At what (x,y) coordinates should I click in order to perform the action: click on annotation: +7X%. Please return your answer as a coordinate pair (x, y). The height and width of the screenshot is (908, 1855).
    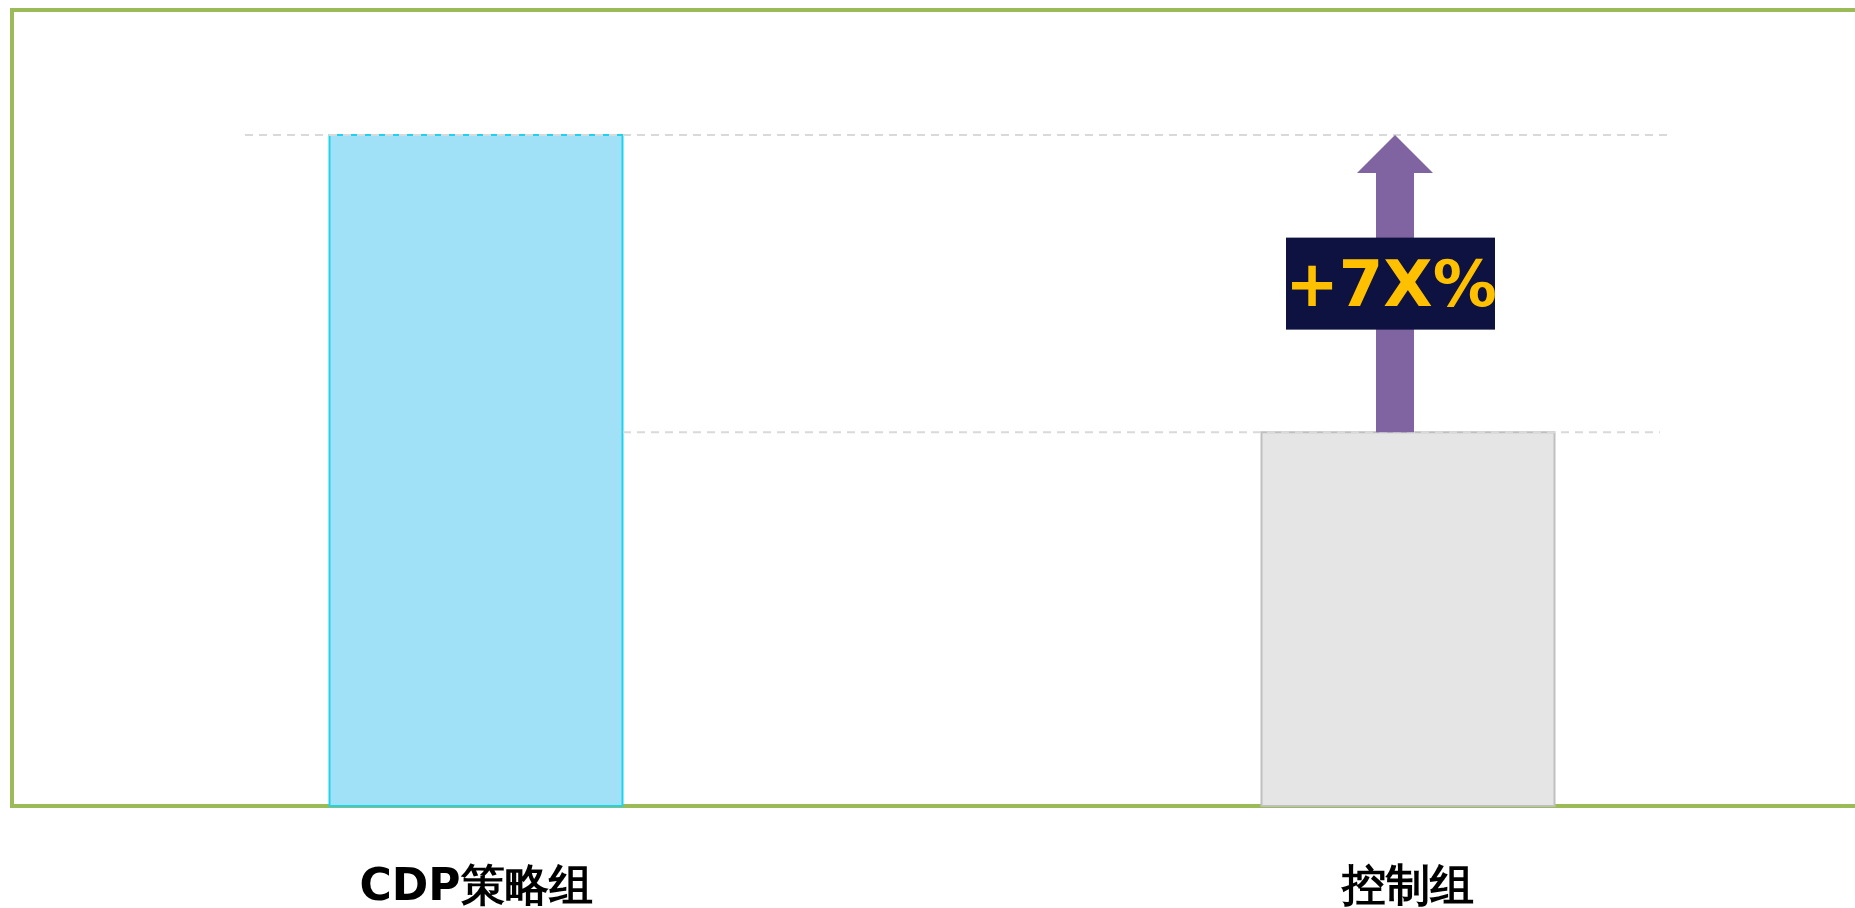
    Looking at the image, I should click on (1391, 283).